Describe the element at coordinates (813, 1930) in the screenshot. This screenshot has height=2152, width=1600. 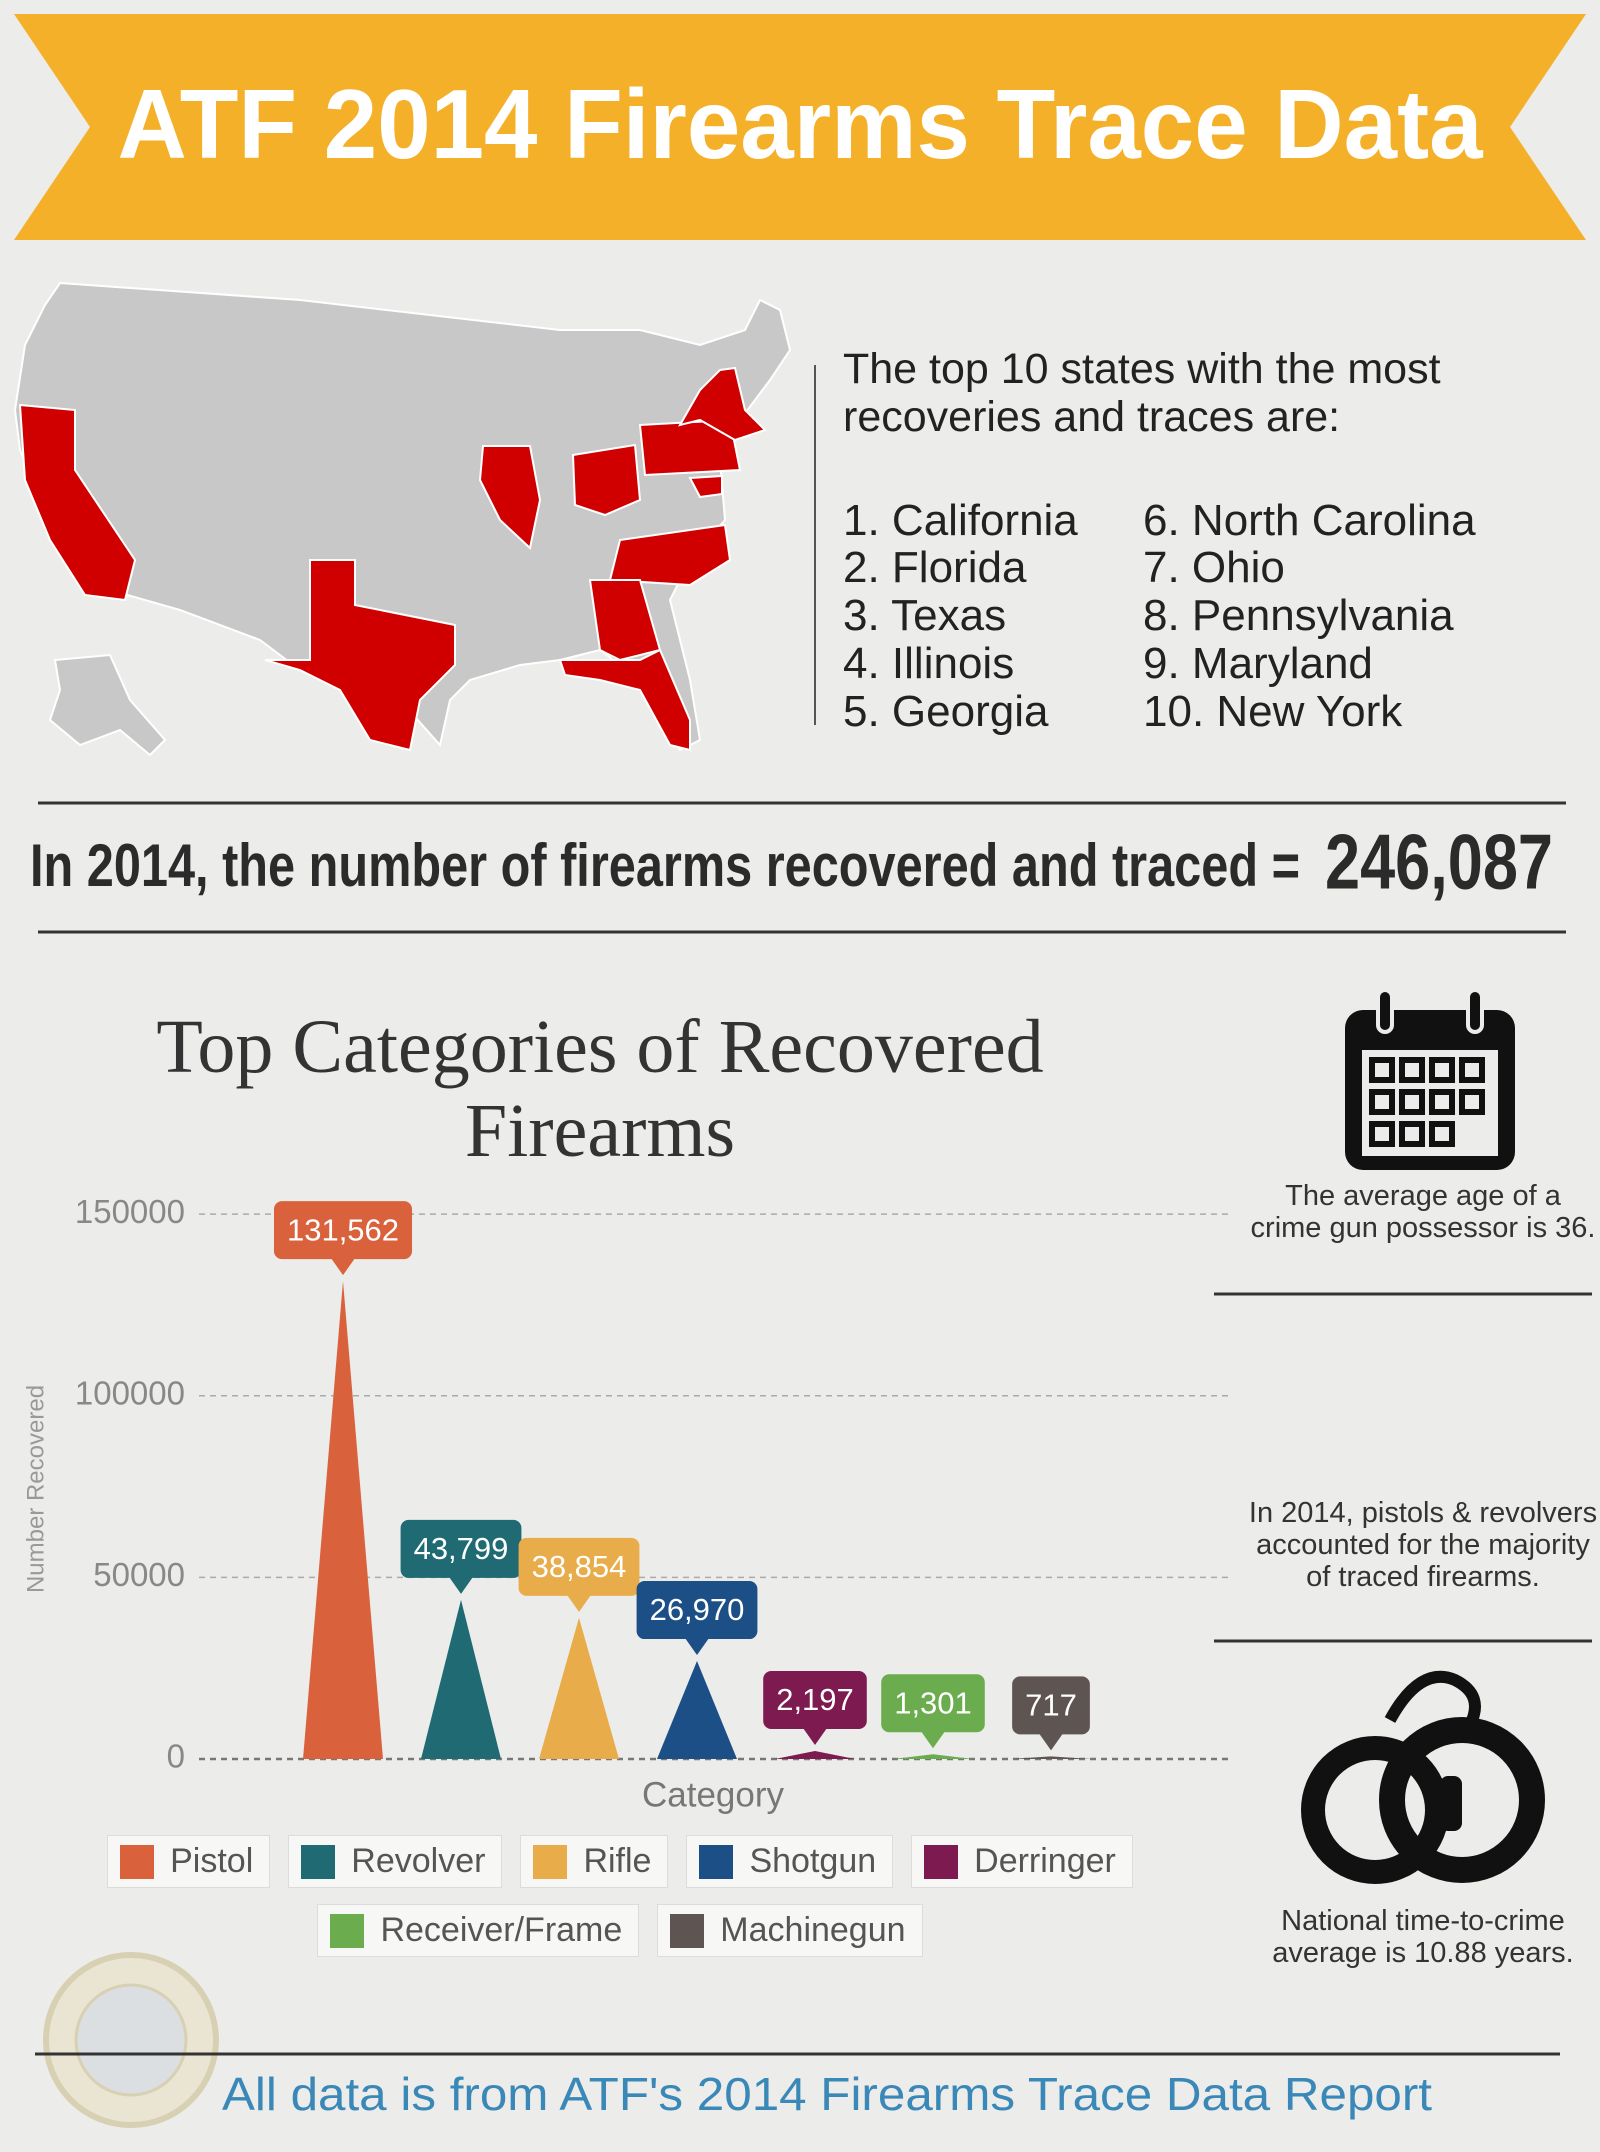
I see `legend-label: Machinegun` at that location.